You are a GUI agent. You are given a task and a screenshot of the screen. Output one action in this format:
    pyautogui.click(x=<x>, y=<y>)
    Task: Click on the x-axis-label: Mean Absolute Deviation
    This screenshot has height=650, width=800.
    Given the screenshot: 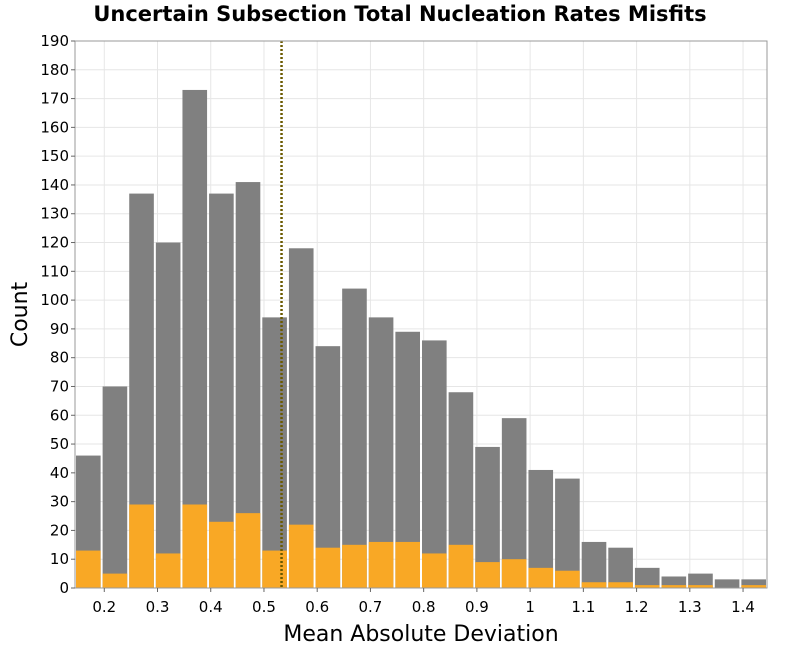 What is the action you would take?
    pyautogui.click(x=420, y=634)
    